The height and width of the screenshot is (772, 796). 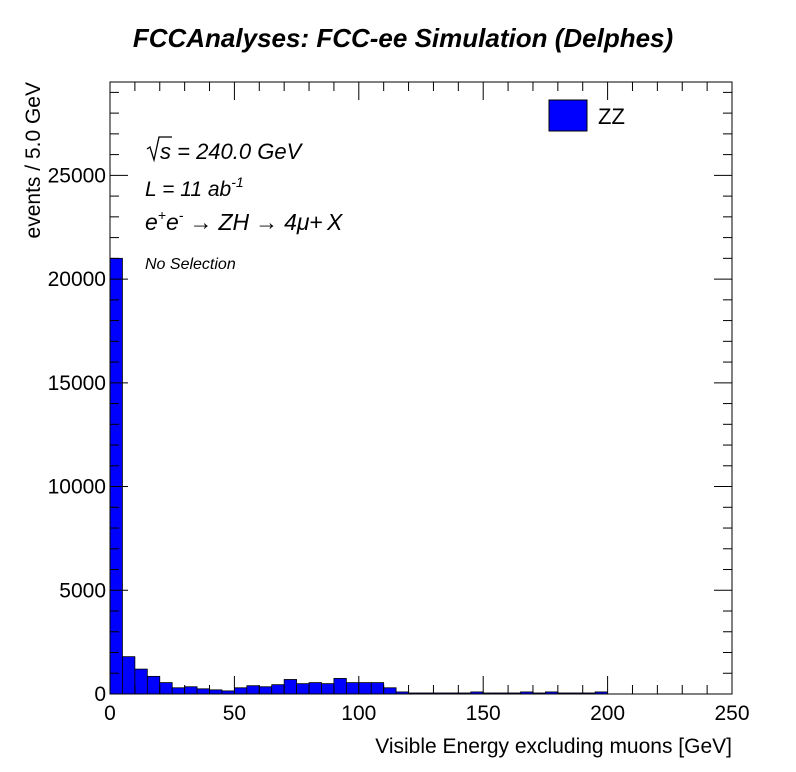 I want to click on x-tick-label: 150, so click(x=483, y=713).